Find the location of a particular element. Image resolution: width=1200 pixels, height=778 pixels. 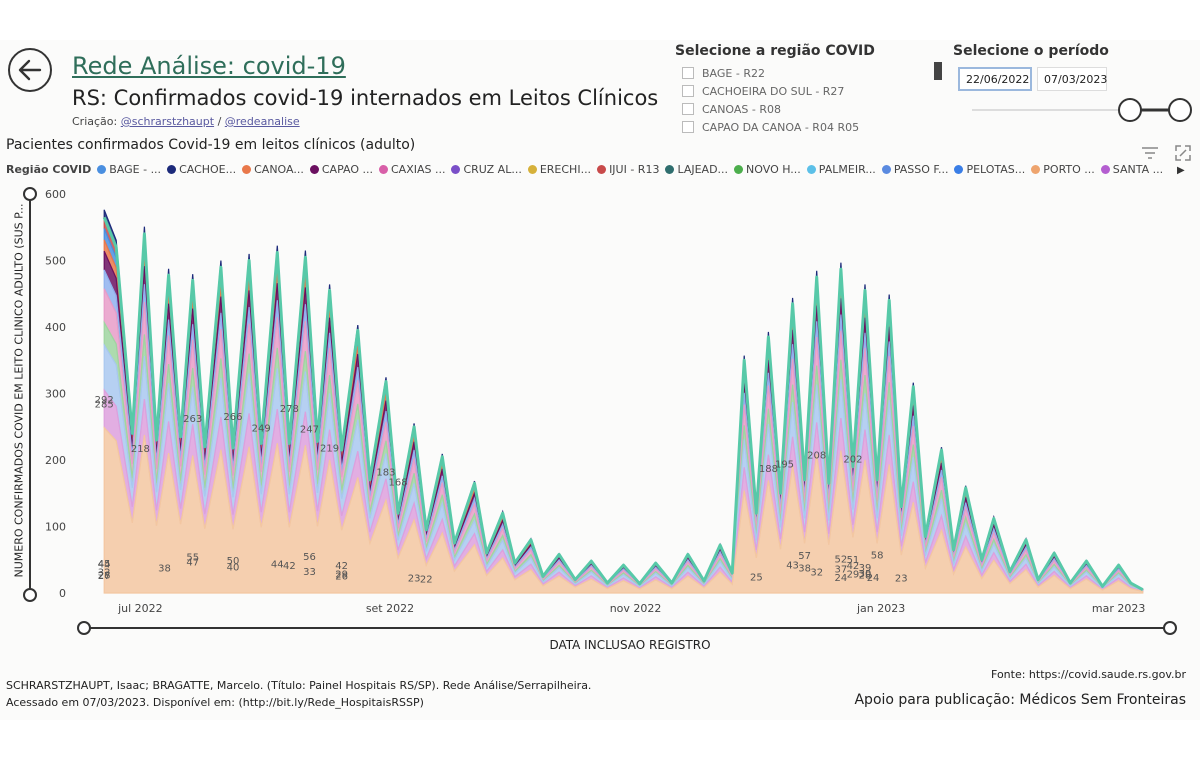

data-label: 208 is located at coordinates (816, 456).